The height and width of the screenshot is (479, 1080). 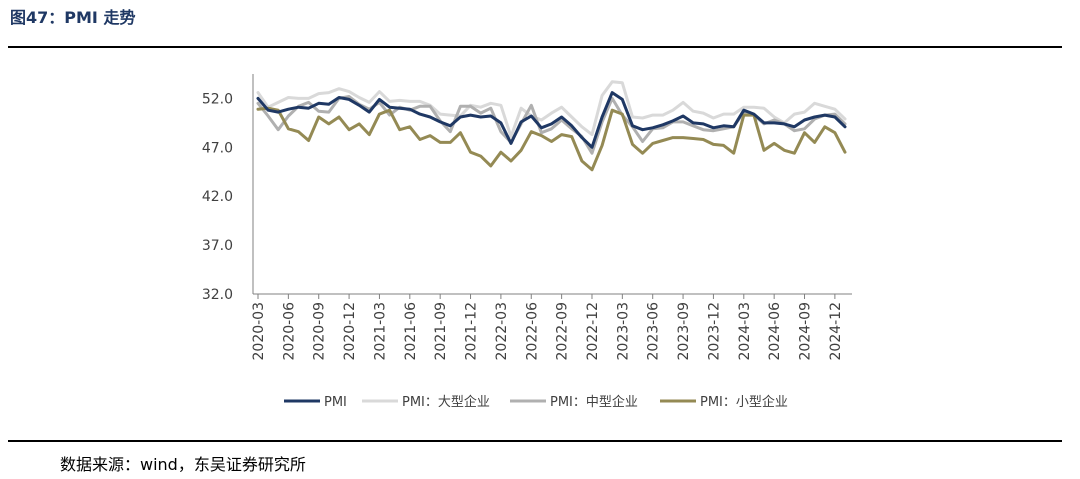 I want to click on x-tick-label: 2024-03, so click(x=745, y=331).